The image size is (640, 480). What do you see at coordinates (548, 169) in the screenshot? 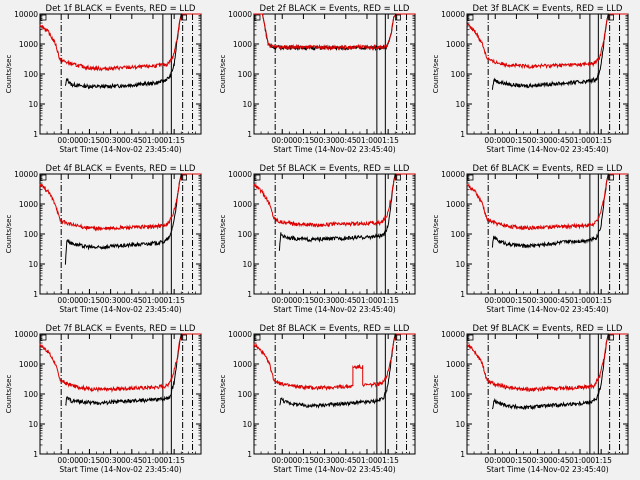
I see `chart-title: Det 6f BLACK = Events, RED = LLD` at bounding box center [548, 169].